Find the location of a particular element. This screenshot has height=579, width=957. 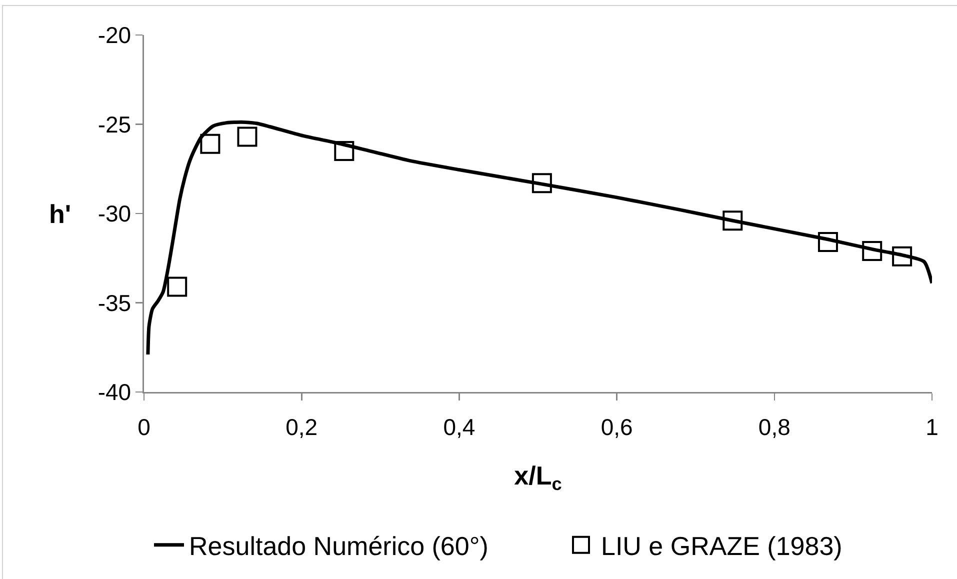

y-tick-label: -40 is located at coordinates (115, 392).